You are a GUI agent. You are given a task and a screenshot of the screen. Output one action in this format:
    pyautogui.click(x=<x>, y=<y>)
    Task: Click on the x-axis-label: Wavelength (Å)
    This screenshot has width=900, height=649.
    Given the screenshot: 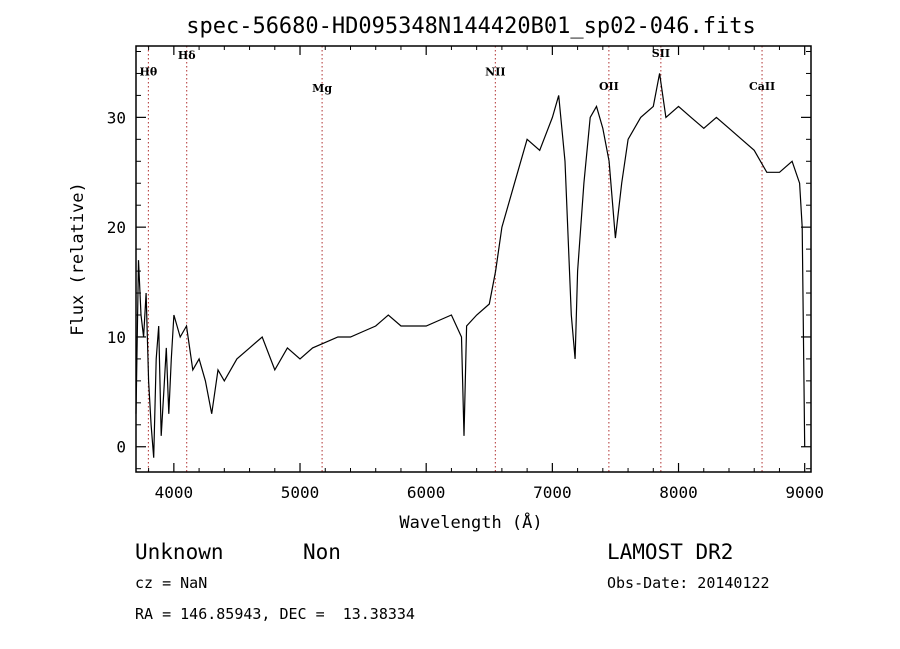 What is the action you would take?
    pyautogui.click(x=470, y=522)
    